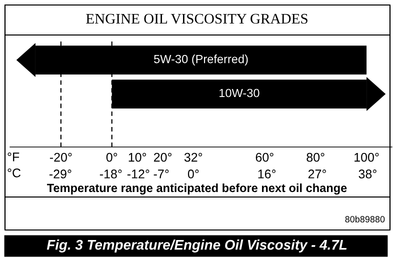 This screenshot has width=394, height=261. I want to click on x-tick-label: 32°, so click(193, 157).